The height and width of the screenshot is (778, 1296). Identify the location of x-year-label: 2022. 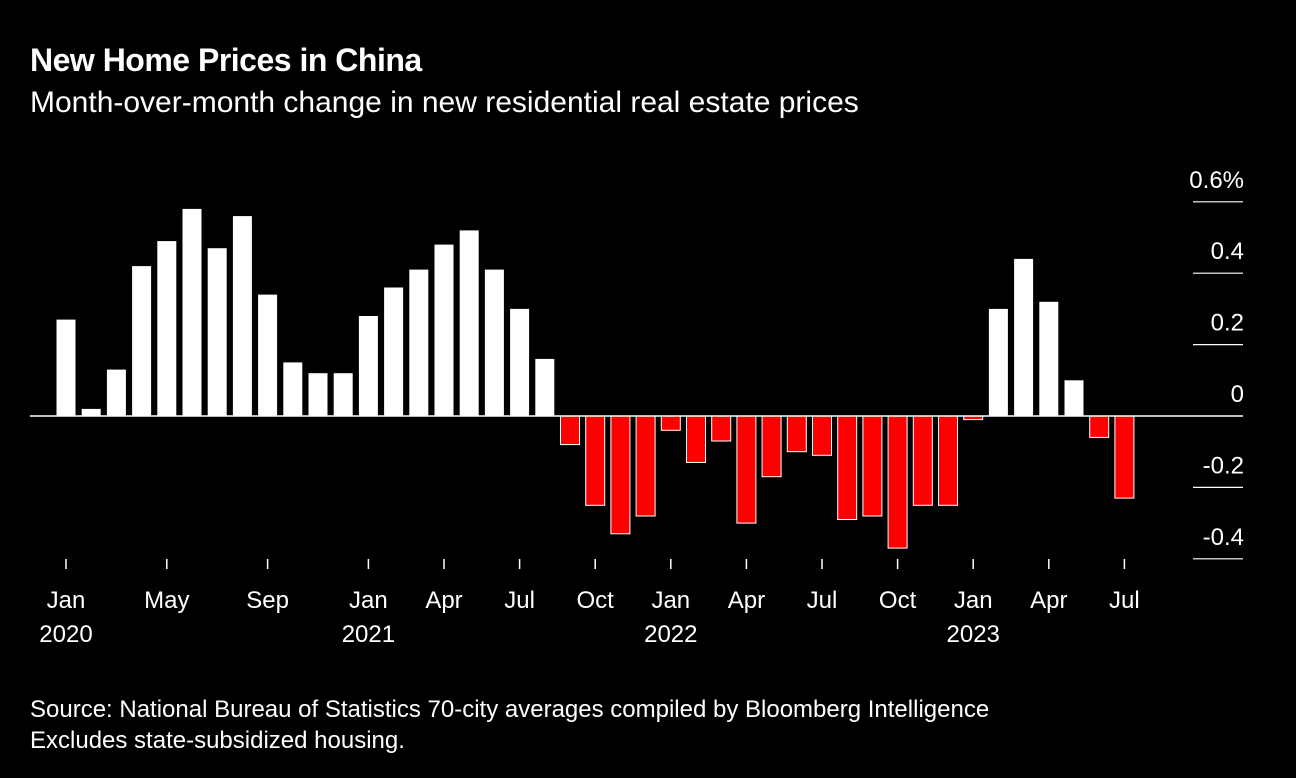
(670, 634).